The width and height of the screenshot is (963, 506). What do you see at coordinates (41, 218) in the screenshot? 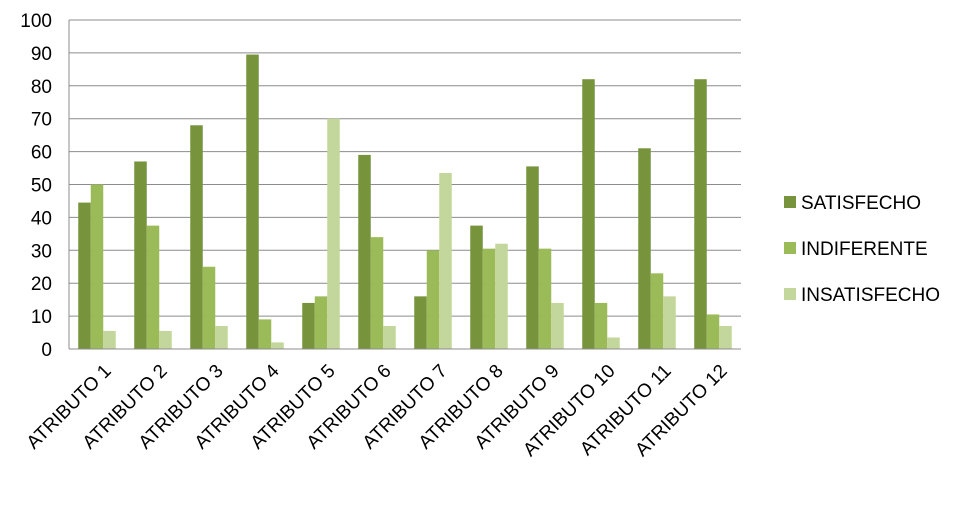
I see `y-tick-label: 40` at bounding box center [41, 218].